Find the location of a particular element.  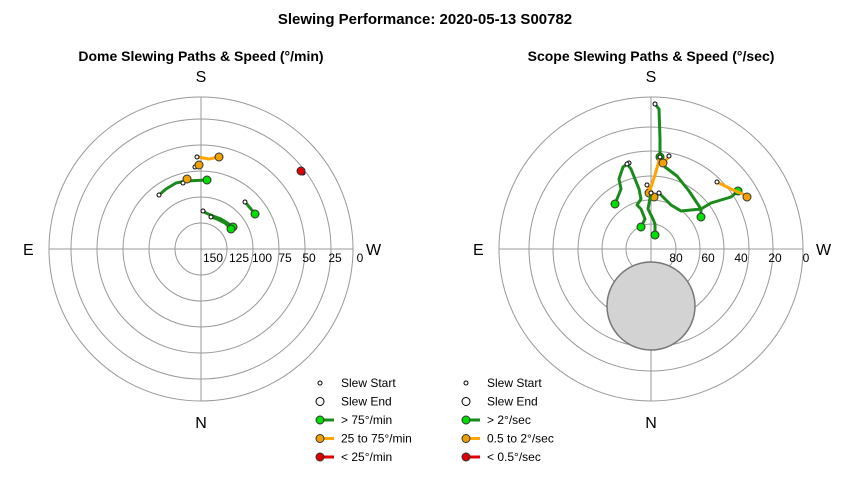

dome-tick-label: 100 is located at coordinates (262, 258).